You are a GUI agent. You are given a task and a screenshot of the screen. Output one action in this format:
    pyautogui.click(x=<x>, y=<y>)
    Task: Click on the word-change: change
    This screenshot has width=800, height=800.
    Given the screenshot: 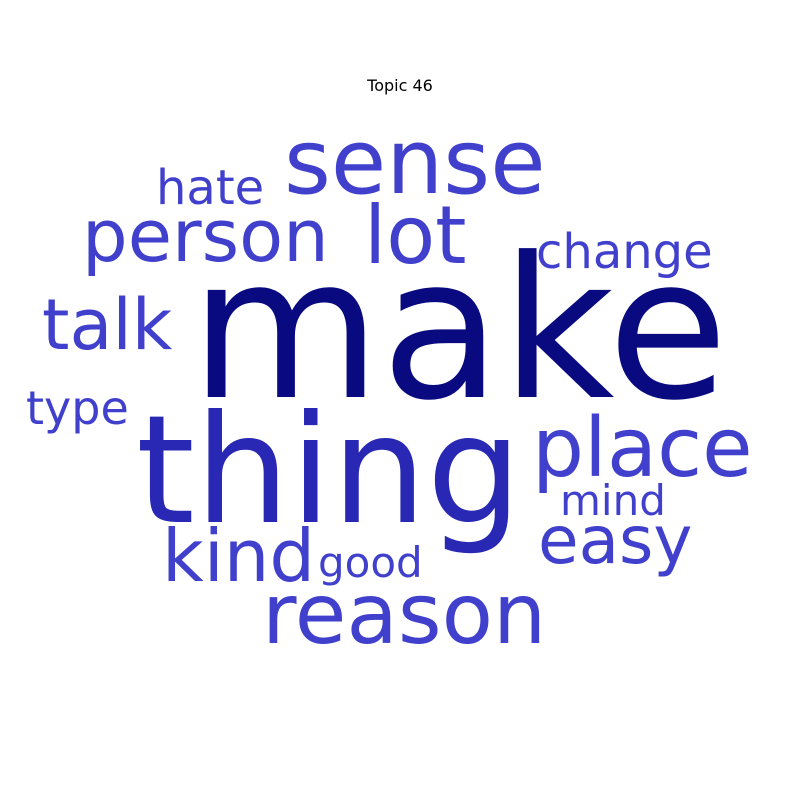 What is the action you would take?
    pyautogui.click(x=624, y=252)
    